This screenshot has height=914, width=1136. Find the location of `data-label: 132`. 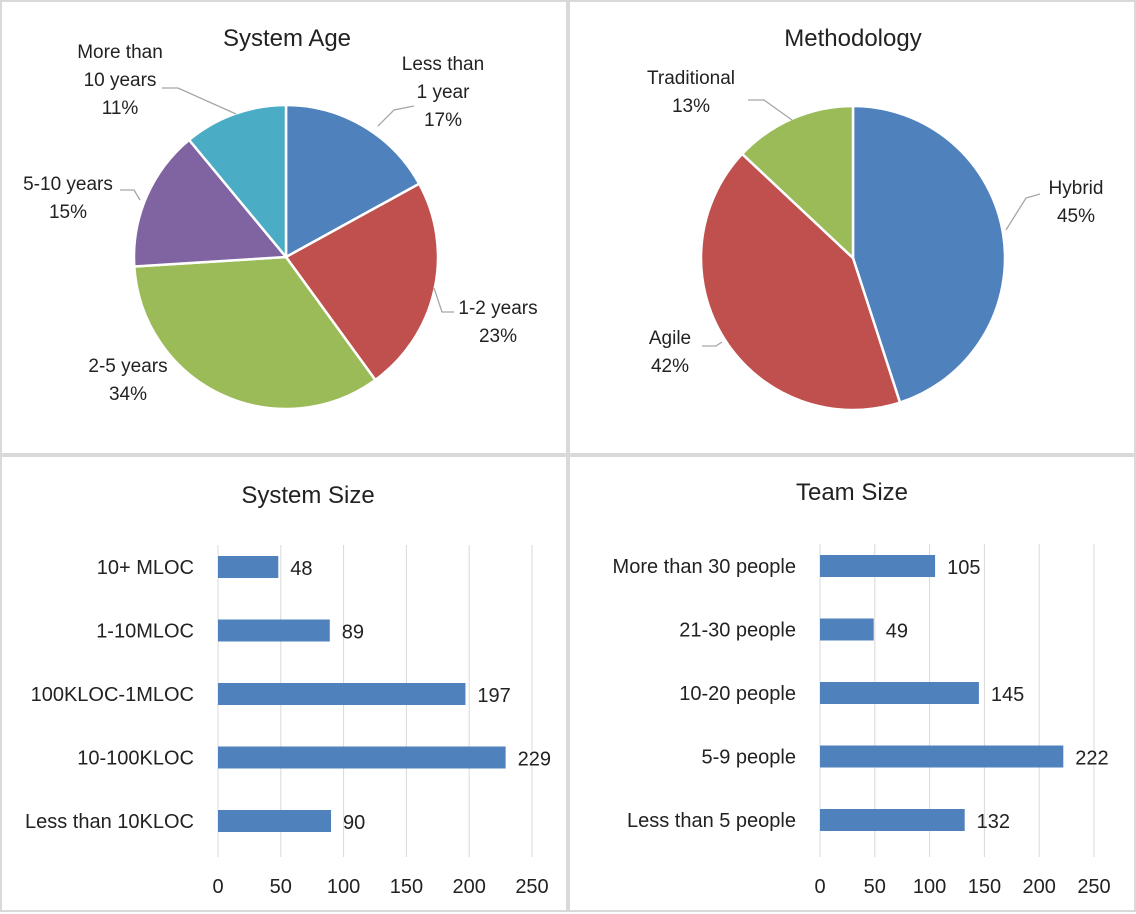

data-label: 132 is located at coordinates (993, 822).